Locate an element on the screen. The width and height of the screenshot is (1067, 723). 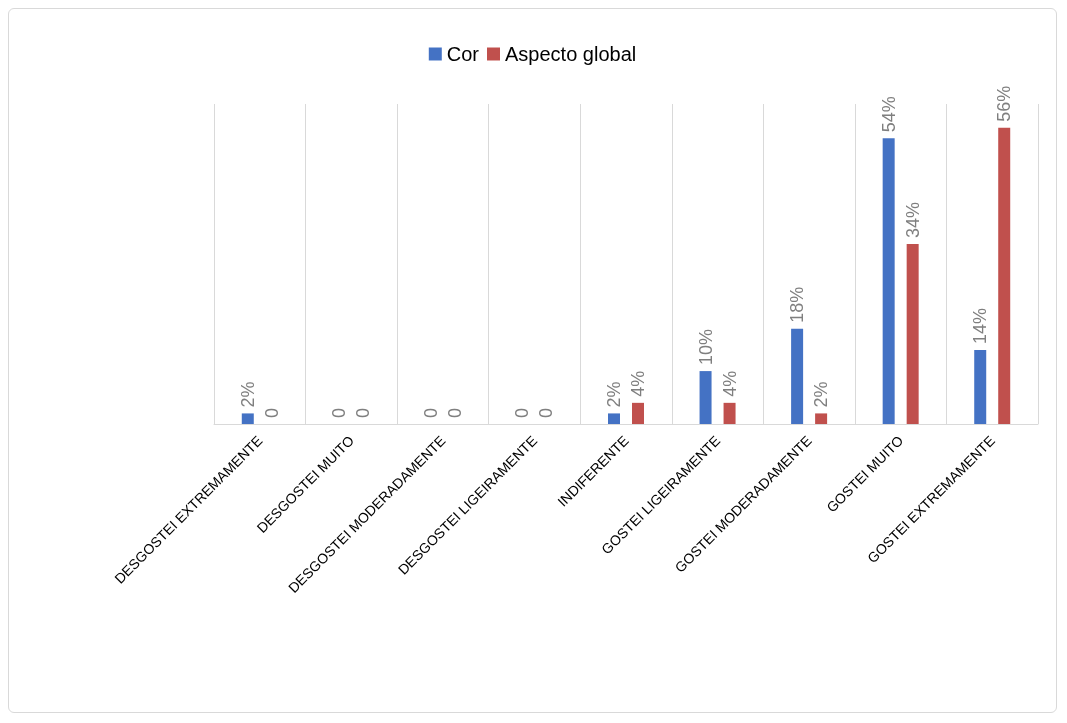
legend-label: Aspecto global is located at coordinates (571, 54).